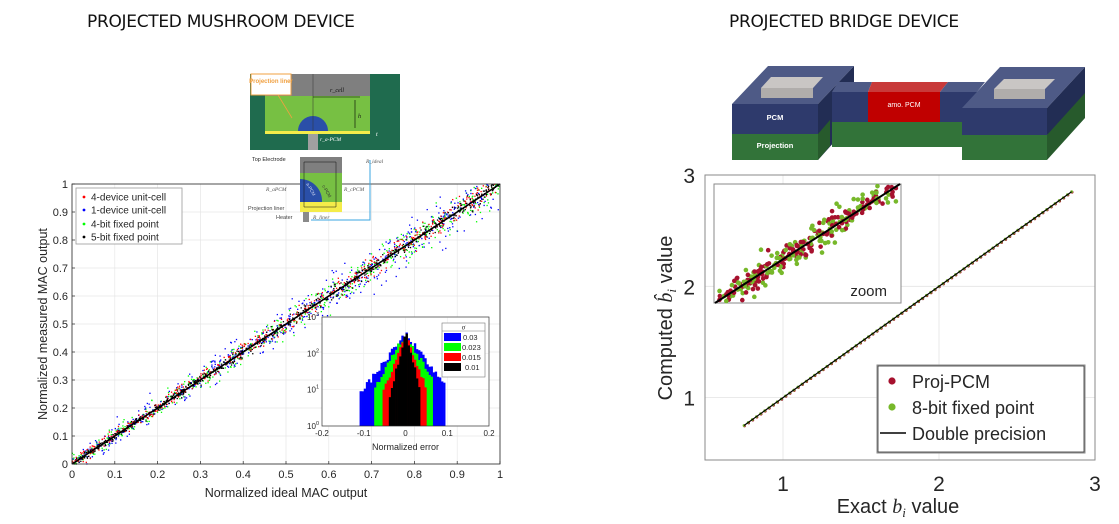 The height and width of the screenshot is (524, 1119). Describe the element at coordinates (128, 198) in the screenshot. I see `legend-label-4-device: 4-device unit-cell` at that location.